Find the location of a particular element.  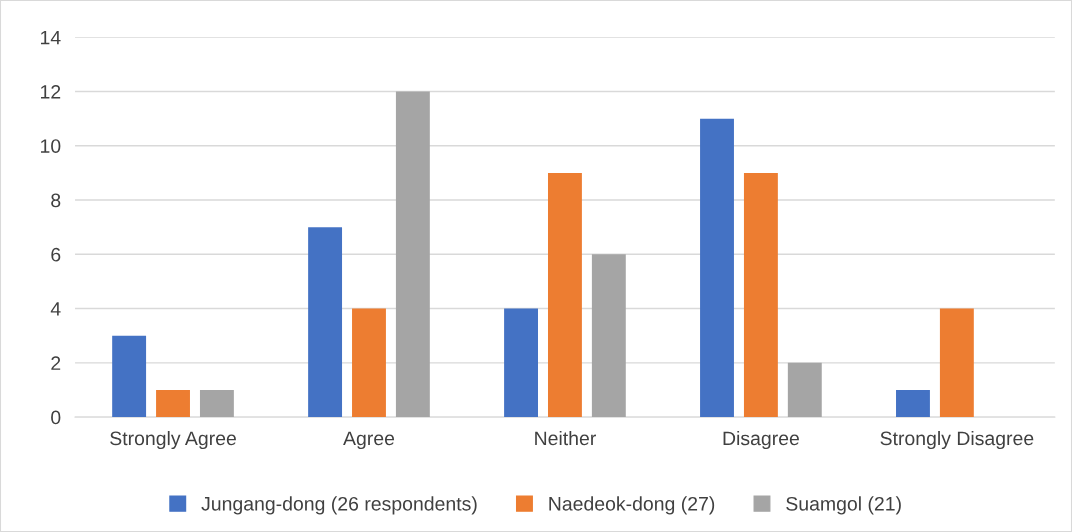

y-tick-label: 0 is located at coordinates (56, 417).